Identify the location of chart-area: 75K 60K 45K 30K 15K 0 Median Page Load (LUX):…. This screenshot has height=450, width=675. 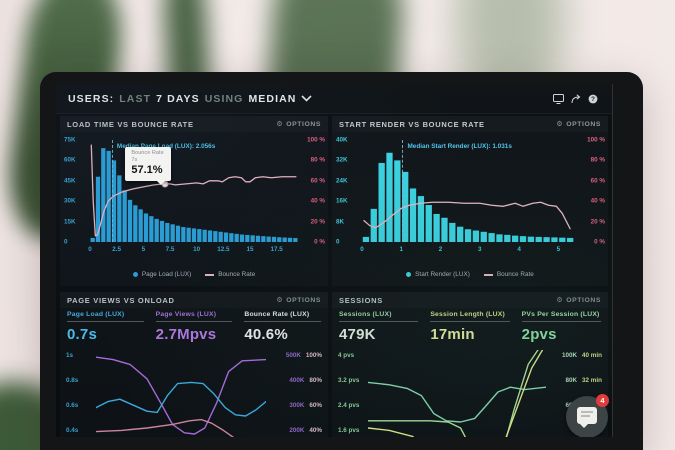
(194, 209).